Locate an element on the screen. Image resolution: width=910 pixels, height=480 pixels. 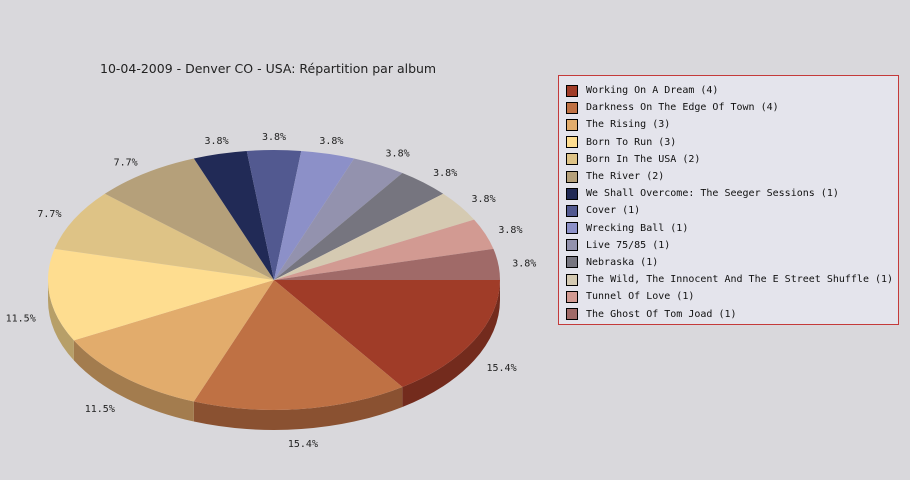
legend-label: The Ghost Of Tom Joad (1) is located at coordinates (661, 314).